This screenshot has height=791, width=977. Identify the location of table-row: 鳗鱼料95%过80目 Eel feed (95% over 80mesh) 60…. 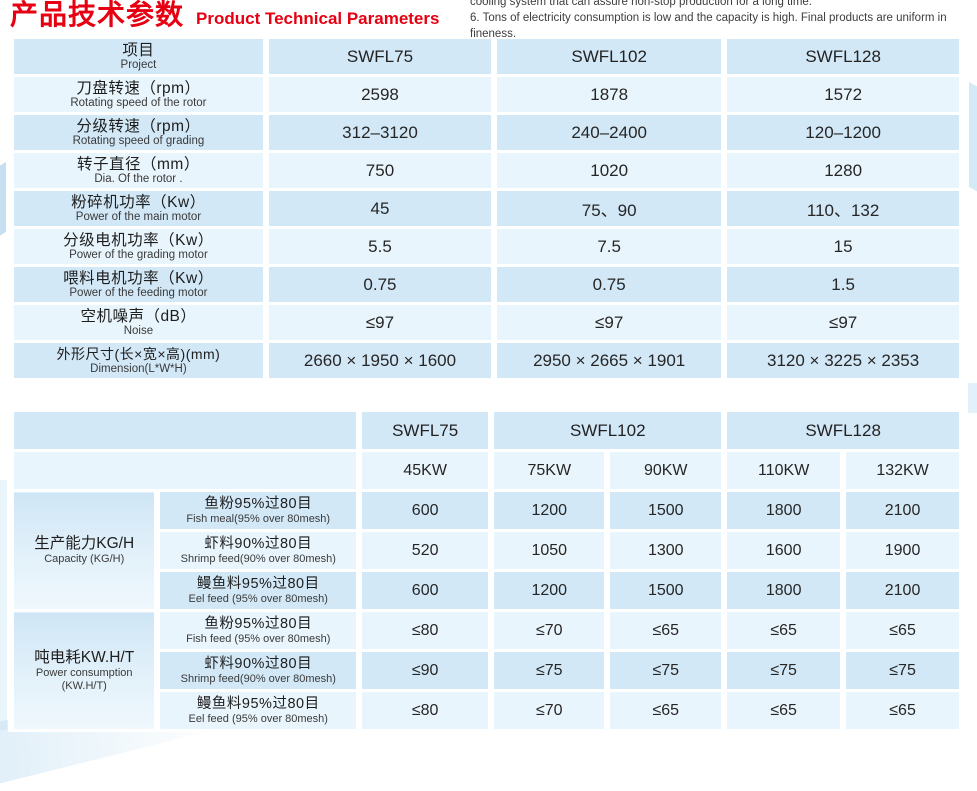
(488, 590).